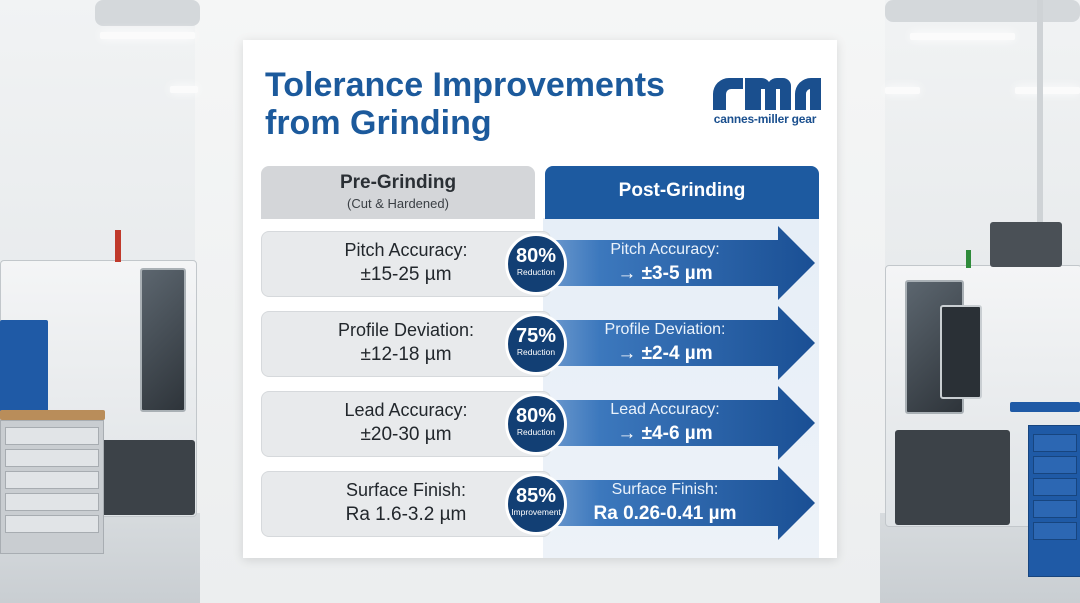 Image resolution: width=1080 pixels, height=603 pixels. What do you see at coordinates (665, 433) in the screenshot?
I see `post-metric-value: → ±4-6 µm` at bounding box center [665, 433].